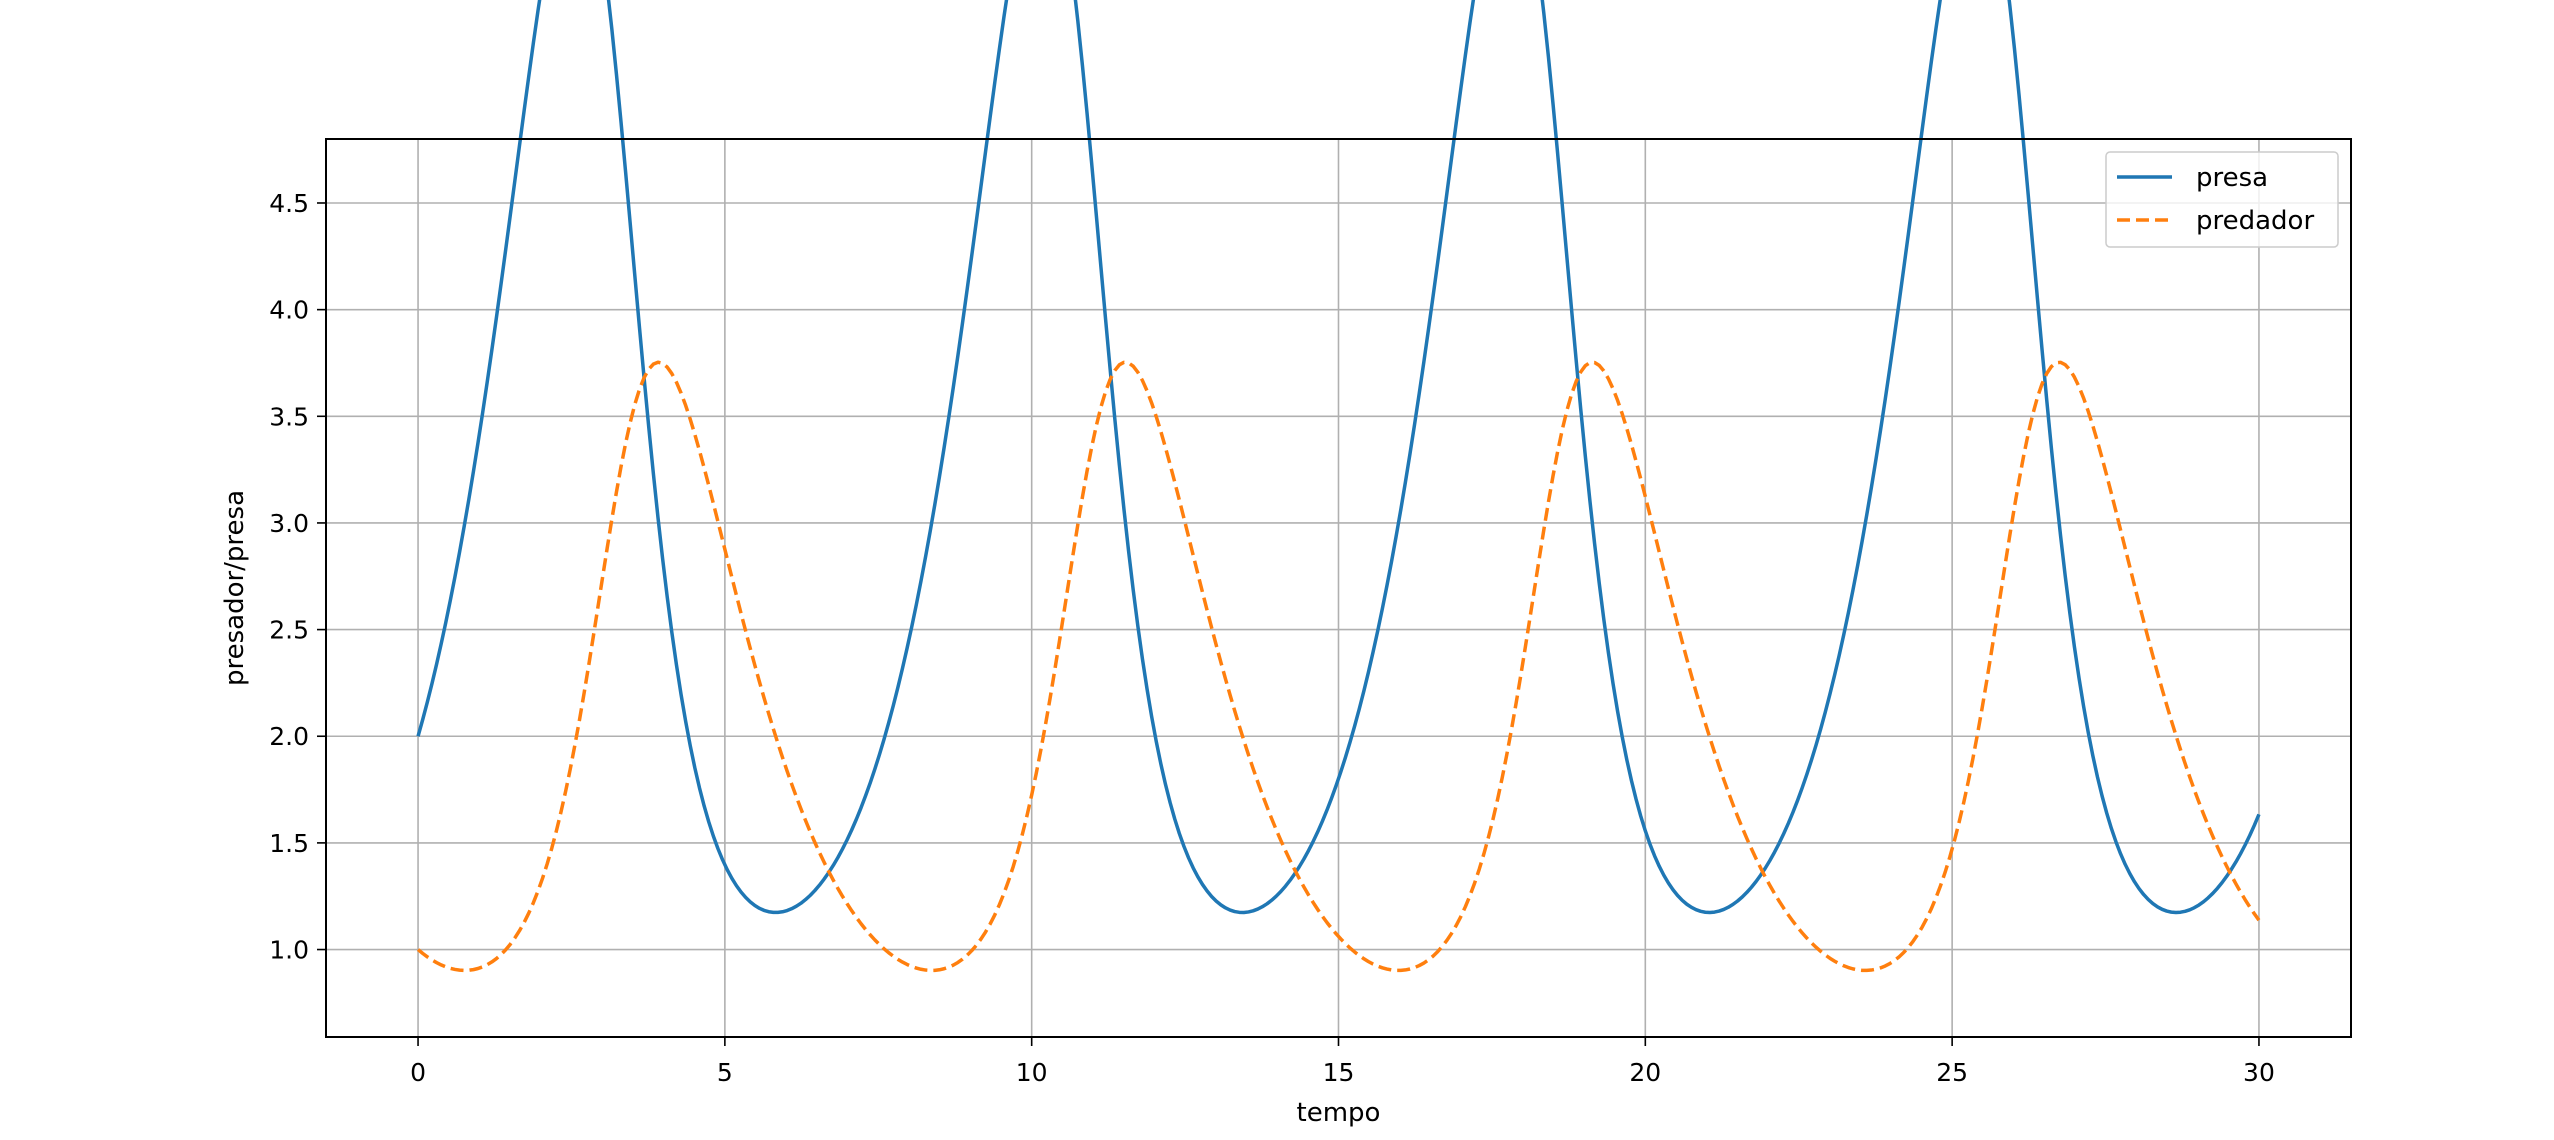 The width and height of the screenshot is (2554, 1140). What do you see at coordinates (289, 203) in the screenshot?
I see `y-tick-label: 4.5` at bounding box center [289, 203].